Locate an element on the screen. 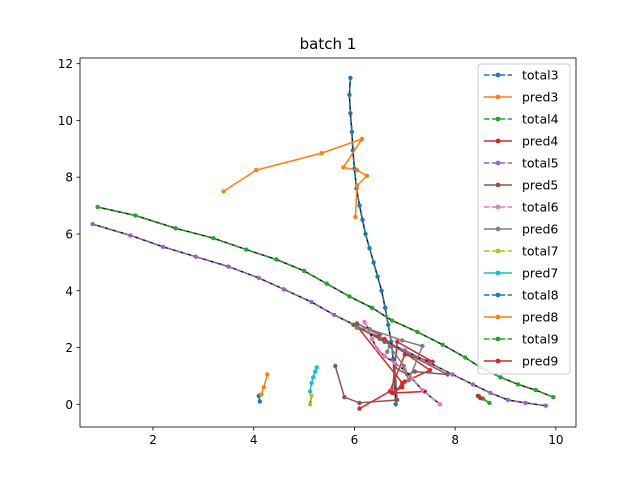 The height and width of the screenshot is (480, 640). chart-title: batch 1 is located at coordinates (328, 44).